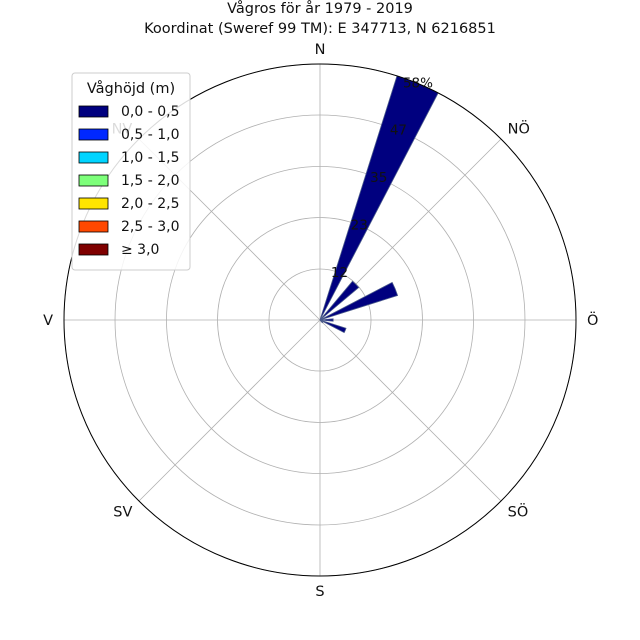 This screenshot has height=640, width=640. What do you see at coordinates (319, 592) in the screenshot?
I see `direction-label: S` at bounding box center [319, 592].